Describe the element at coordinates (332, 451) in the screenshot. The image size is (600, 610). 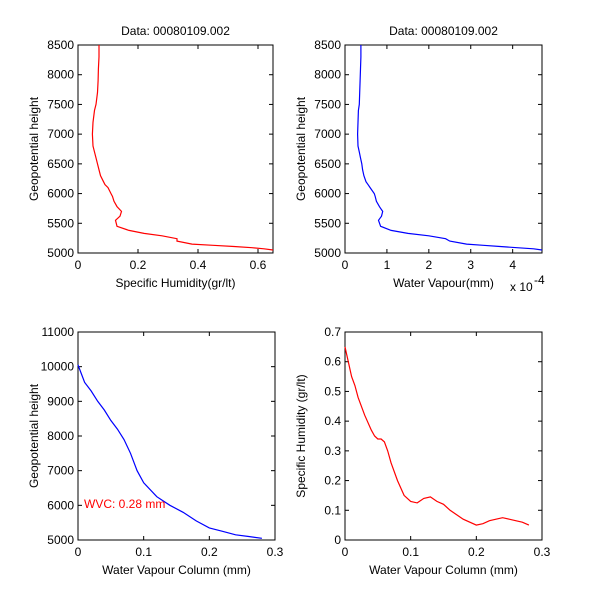
I see `y-tick-label: 0.3` at that location.